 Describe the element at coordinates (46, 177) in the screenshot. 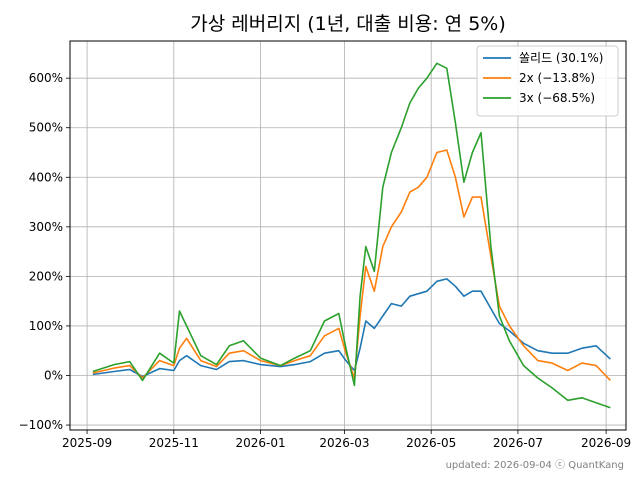

I see `y-tick-label: 400%` at that location.